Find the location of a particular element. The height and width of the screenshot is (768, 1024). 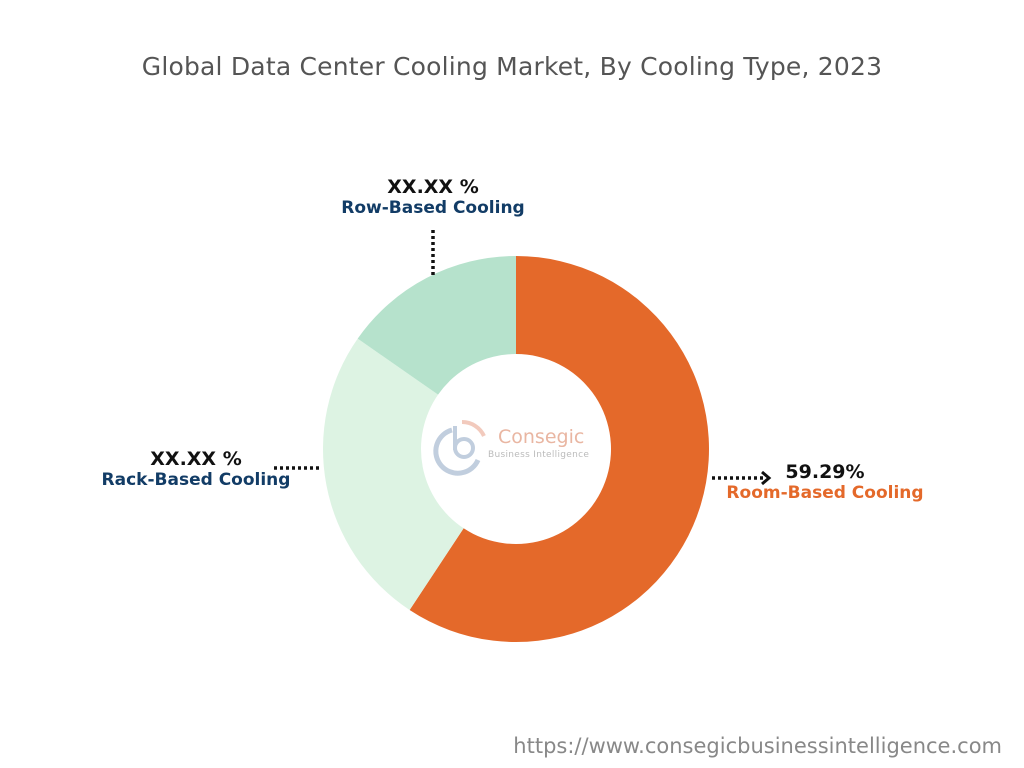

label-row-based: XX.XX % Row-Based Cooling is located at coordinates (433, 197).